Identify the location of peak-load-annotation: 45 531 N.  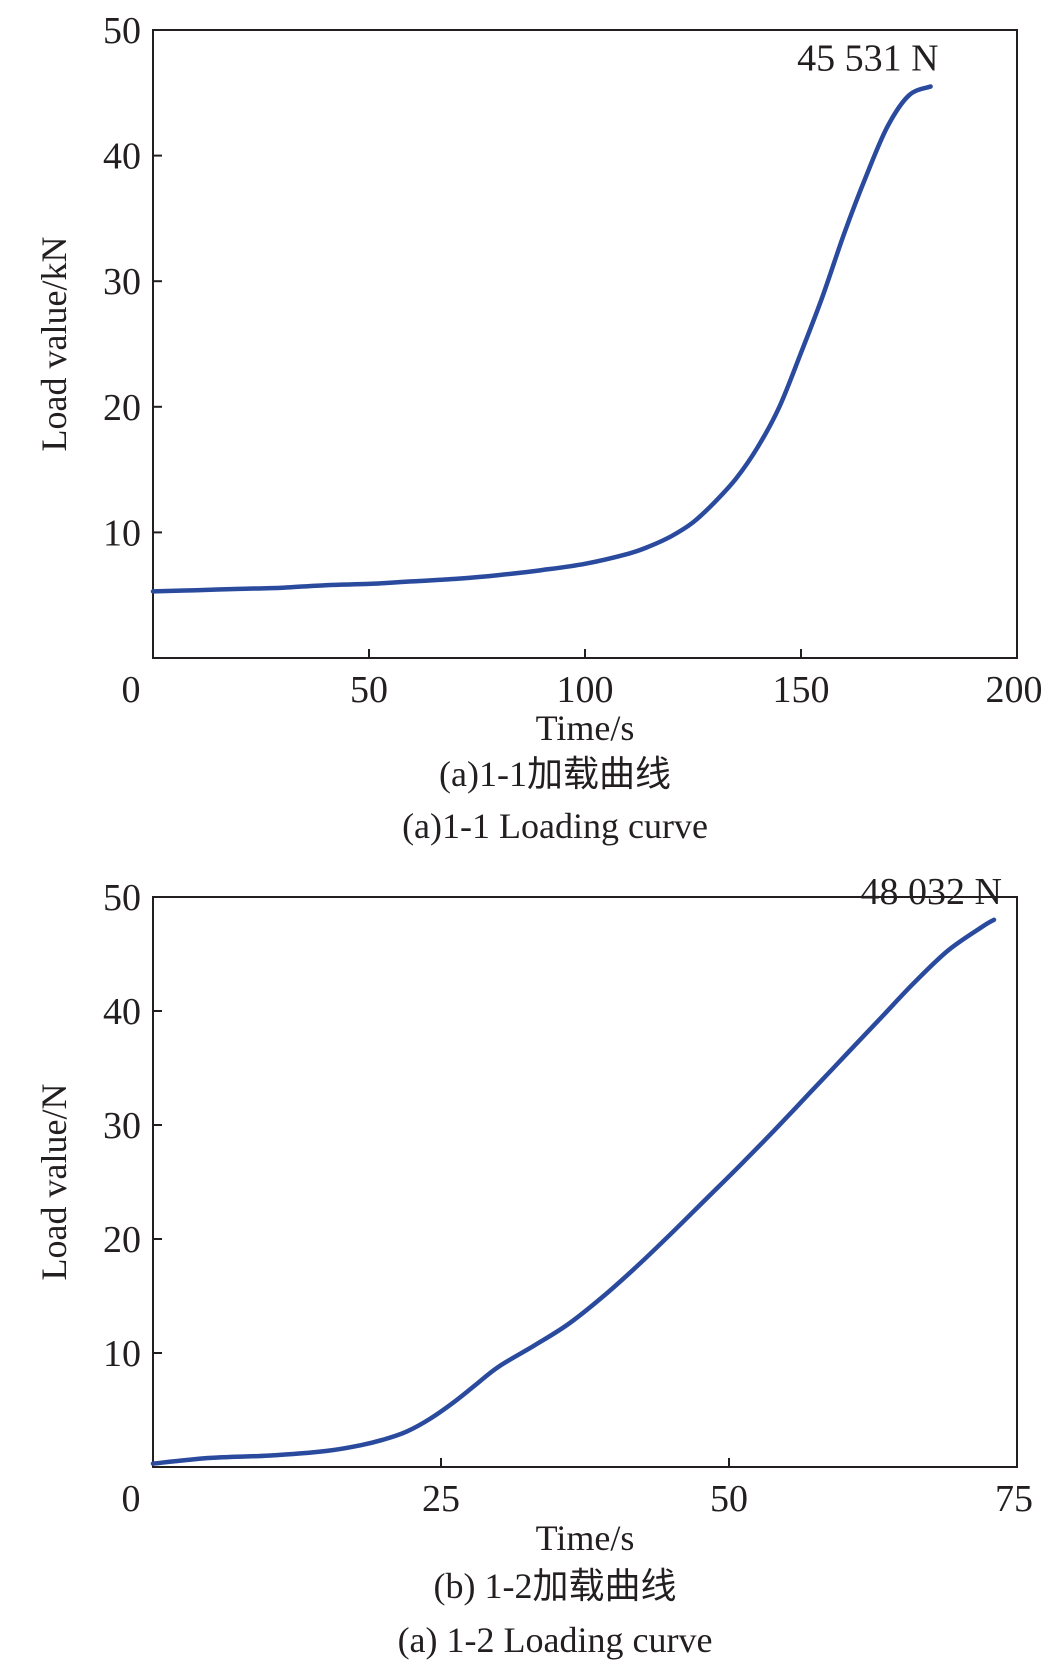
(867, 59).